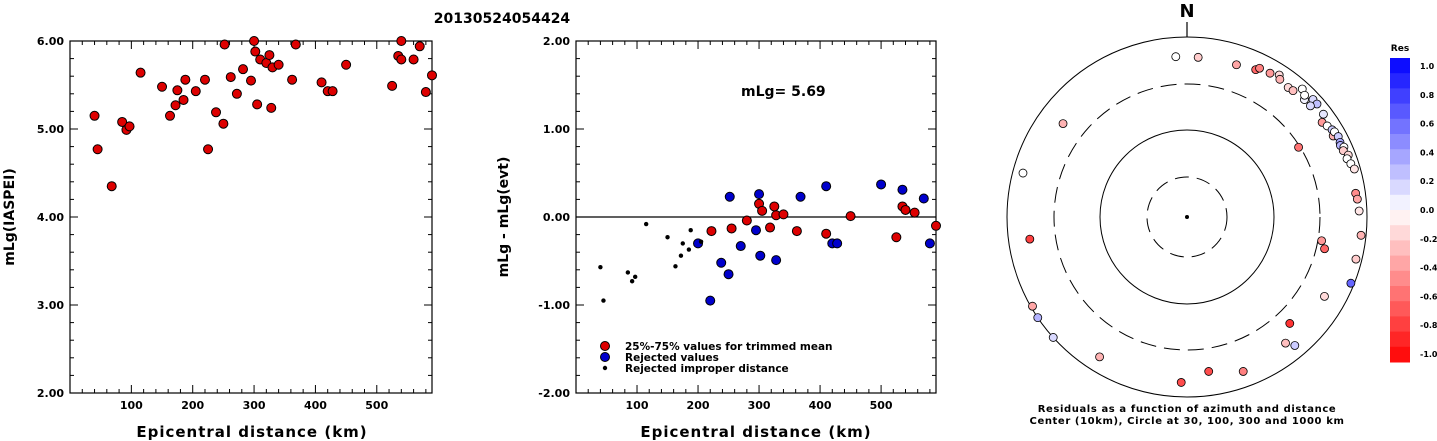 The height and width of the screenshot is (441, 1437). What do you see at coordinates (50, 217) in the screenshot?
I see `y-tick-label: 4.00` at bounding box center [50, 217].